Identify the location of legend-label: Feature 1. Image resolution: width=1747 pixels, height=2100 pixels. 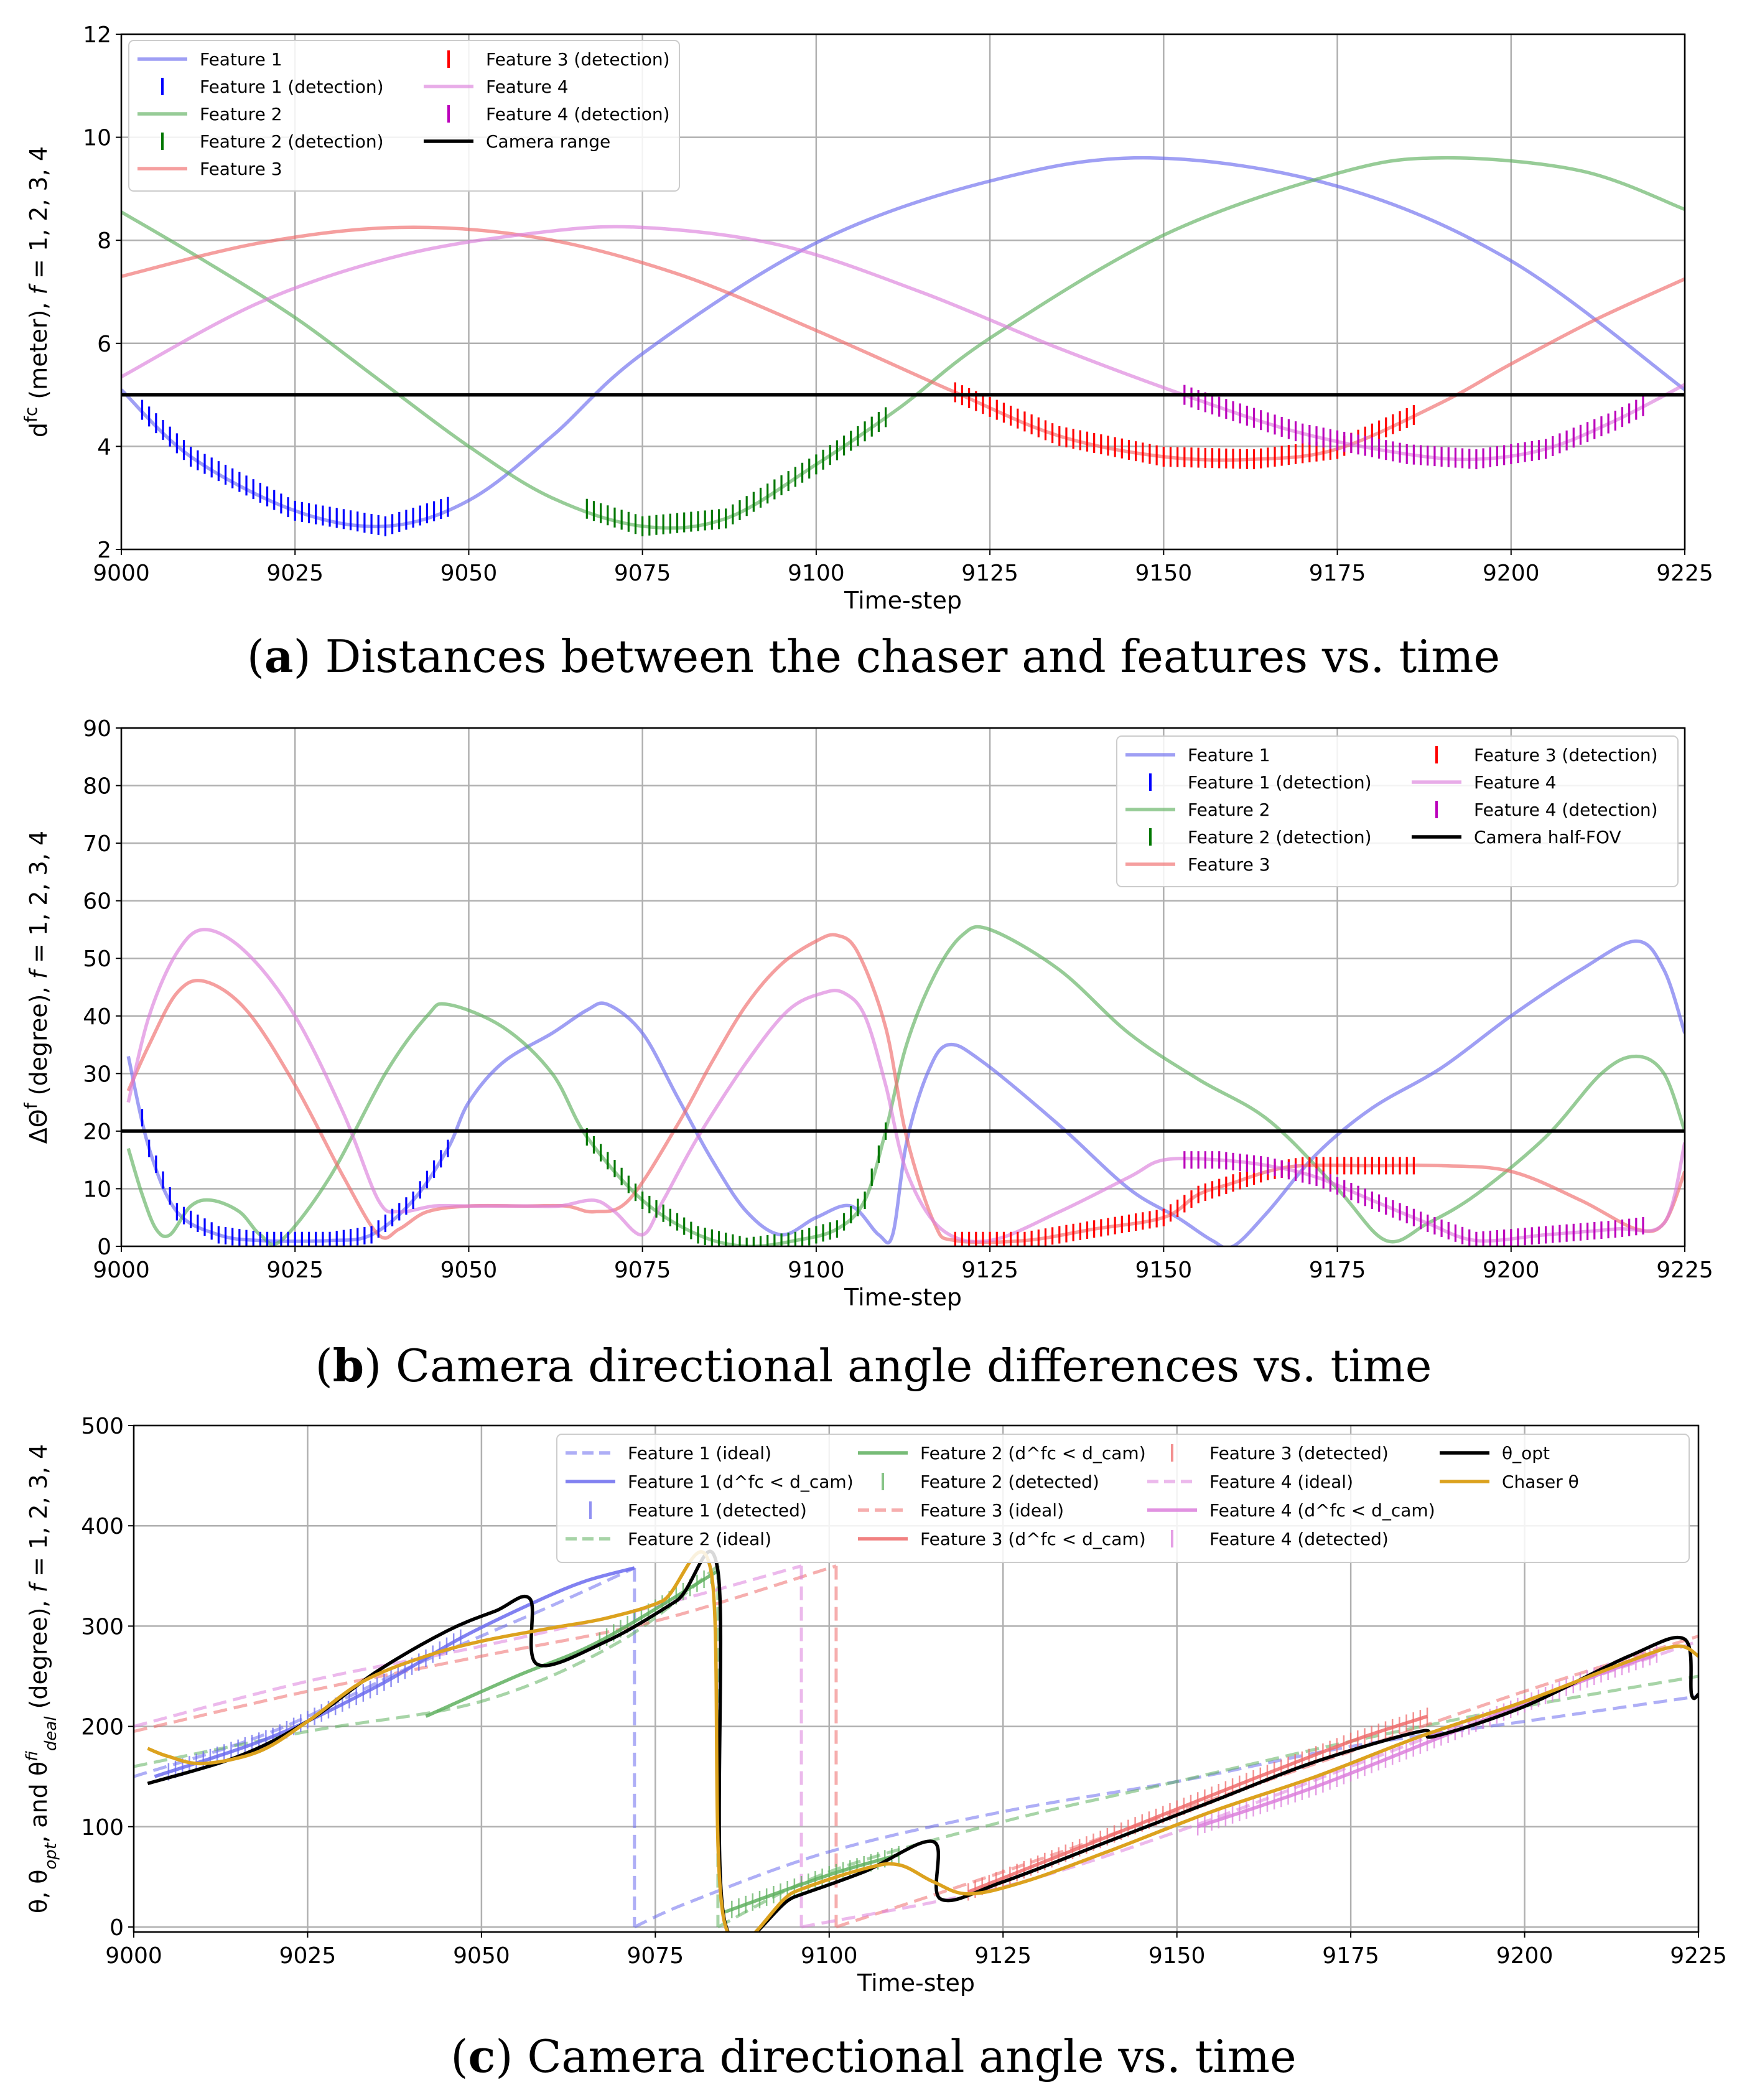
(1229, 755).